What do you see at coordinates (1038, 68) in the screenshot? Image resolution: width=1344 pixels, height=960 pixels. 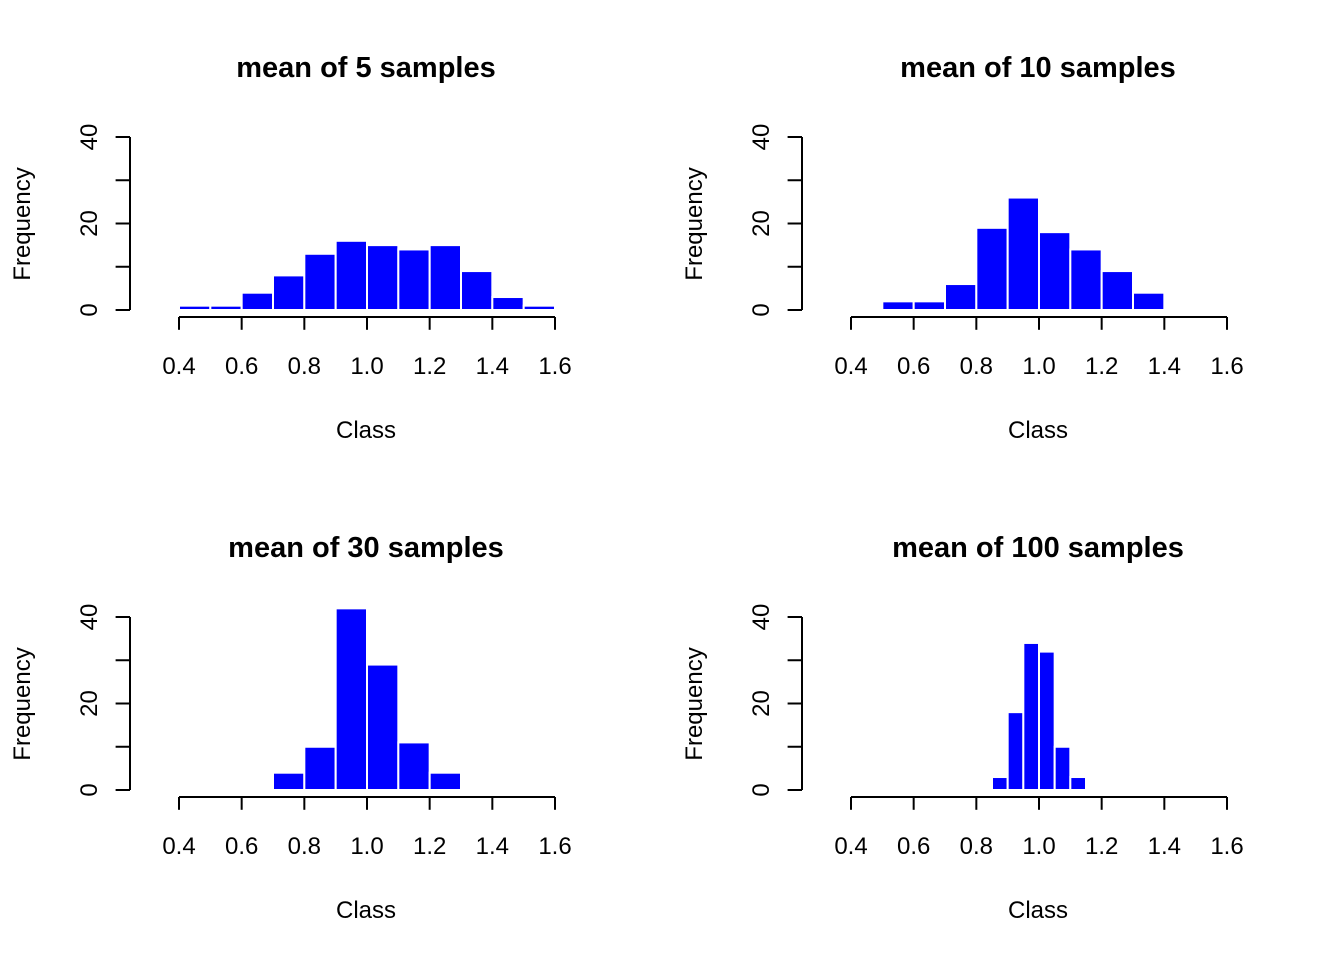 I see `chart-title: mean of 10 samples` at bounding box center [1038, 68].